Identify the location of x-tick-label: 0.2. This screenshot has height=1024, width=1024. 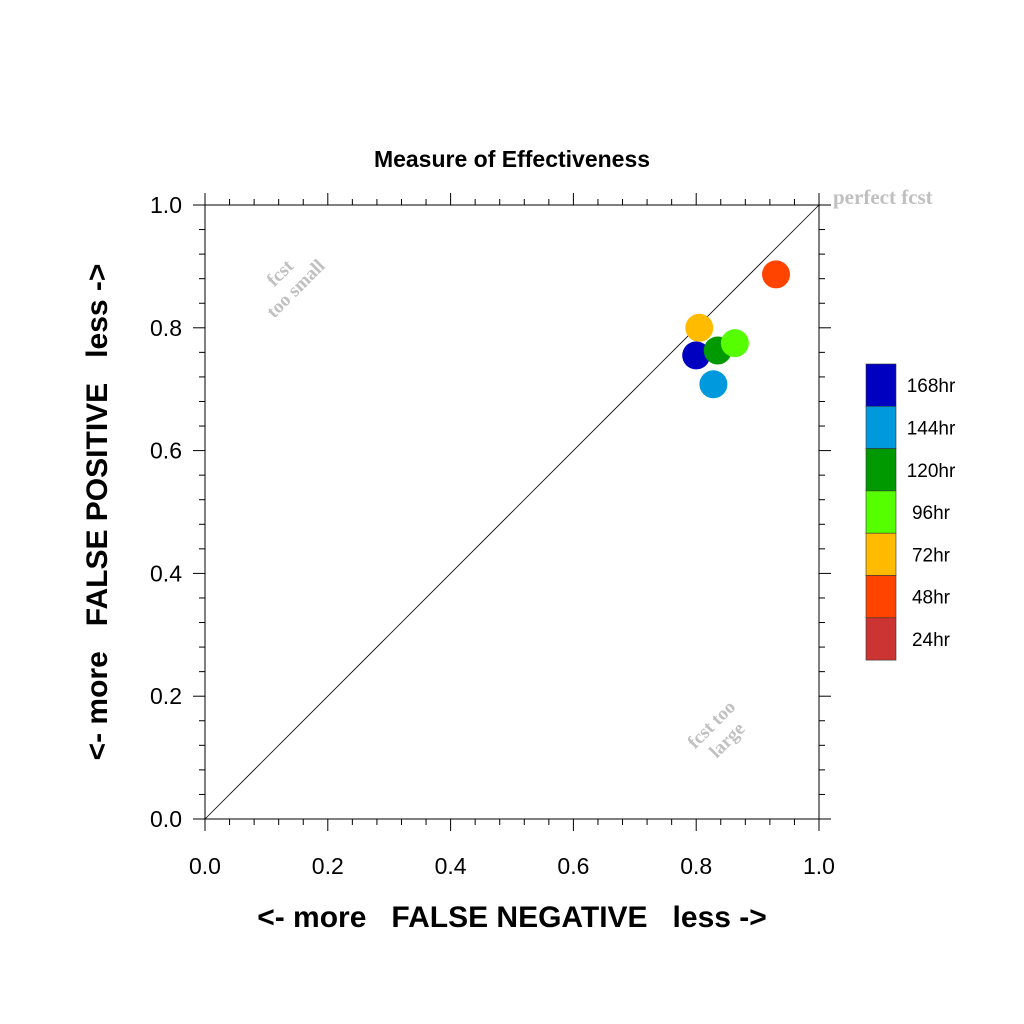
(328, 866).